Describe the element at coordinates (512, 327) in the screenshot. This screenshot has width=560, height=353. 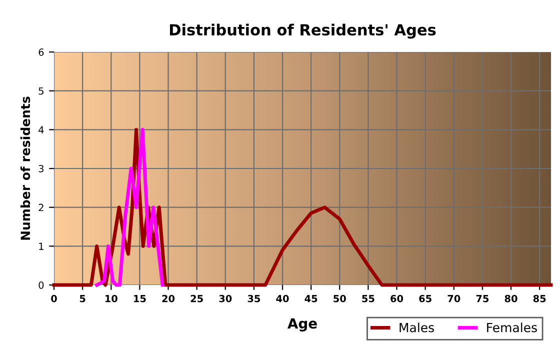
I see `legend-label: Females` at that location.